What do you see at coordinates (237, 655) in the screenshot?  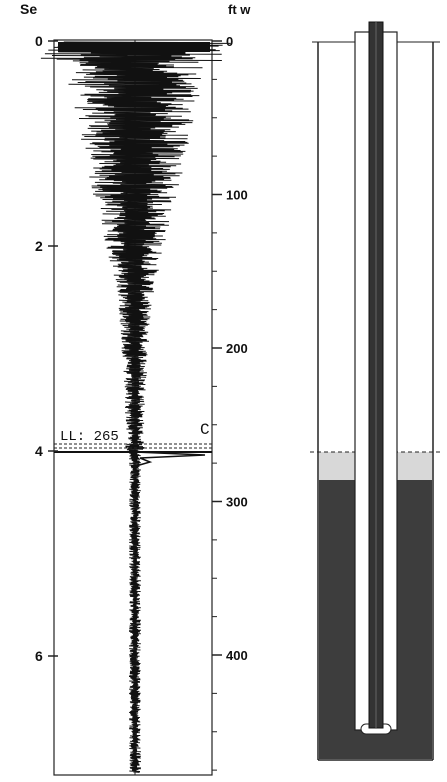 I see `right-axis-tick-label: 400` at bounding box center [237, 655].